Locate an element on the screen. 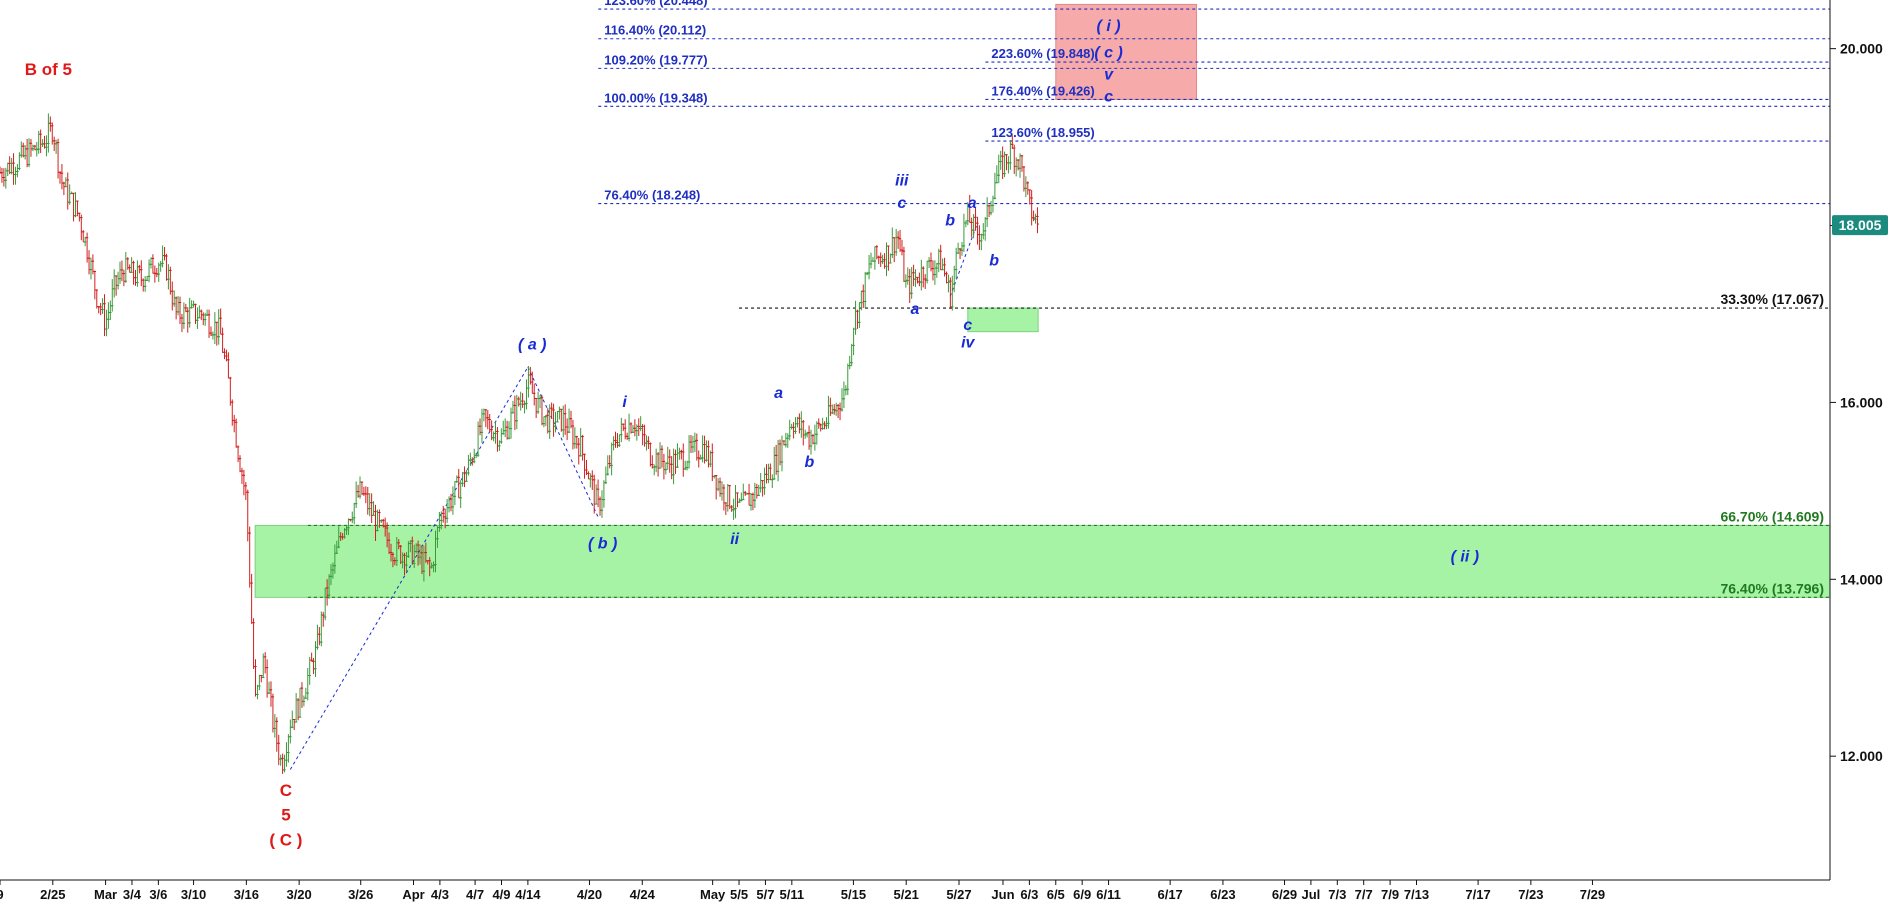  x-tick-label-6: 3/16 is located at coordinates (246, 894).